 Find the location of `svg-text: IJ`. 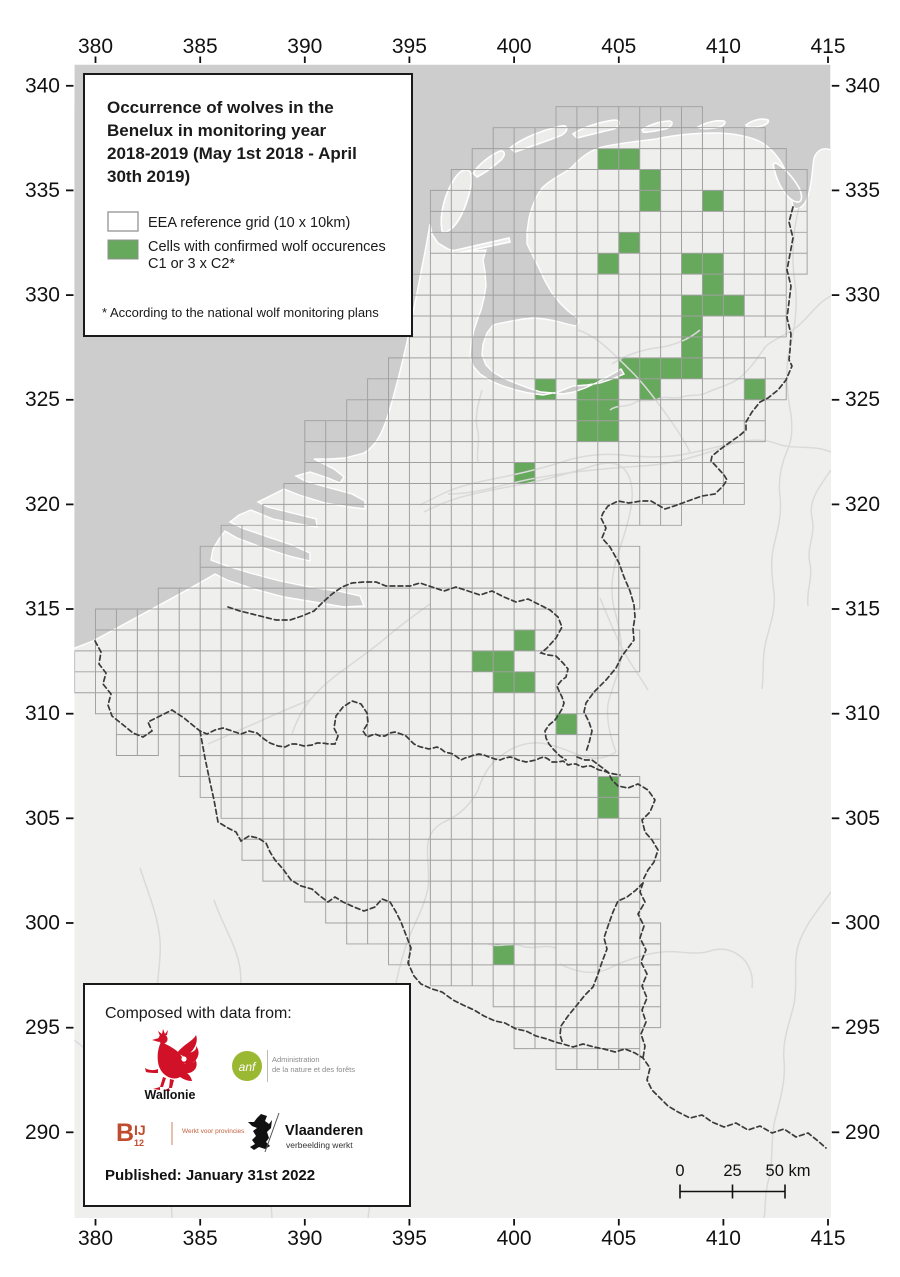

svg-text: IJ is located at coordinates (140, 1130).